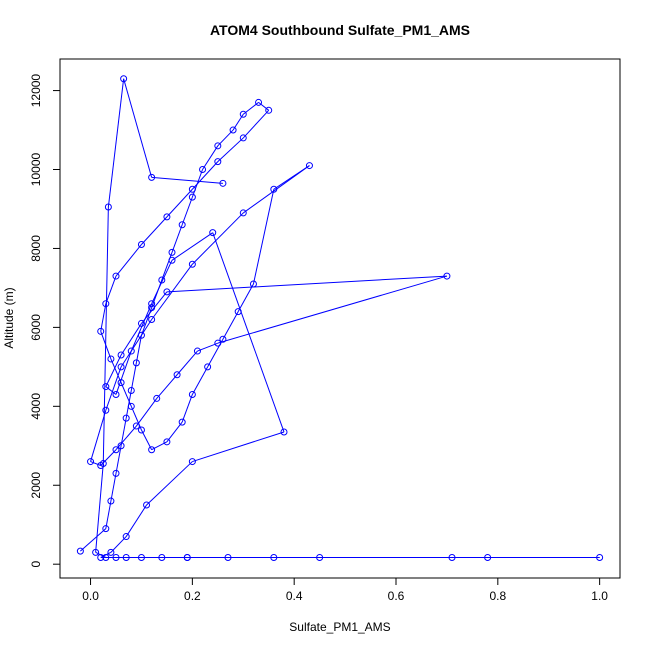  What do you see at coordinates (9, 317) in the screenshot?
I see `y-axis-label: Altitude (m)` at bounding box center [9, 317].